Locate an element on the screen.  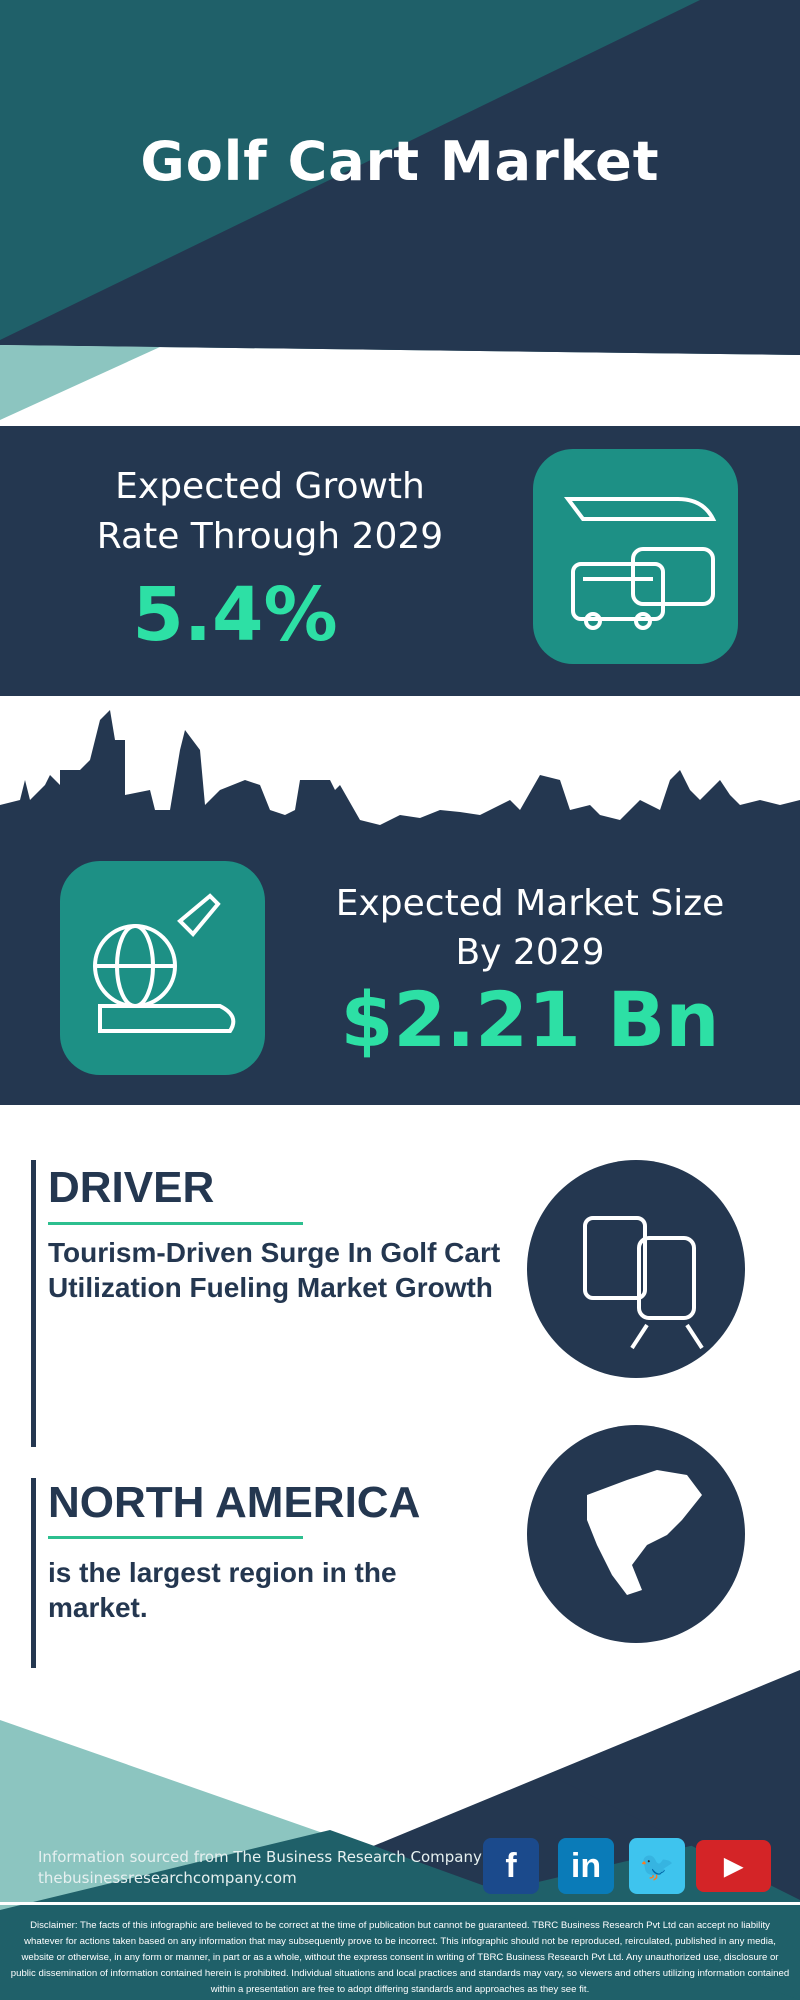
north-america-map-icon is located at coordinates (644, 1532).